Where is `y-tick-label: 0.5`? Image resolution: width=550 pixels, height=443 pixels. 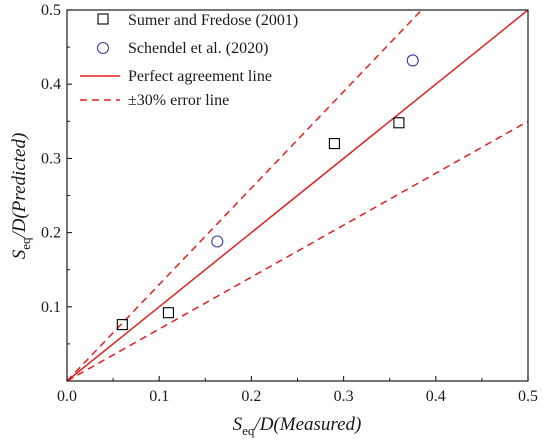 y-tick-label: 0.5 is located at coordinates (51, 10).